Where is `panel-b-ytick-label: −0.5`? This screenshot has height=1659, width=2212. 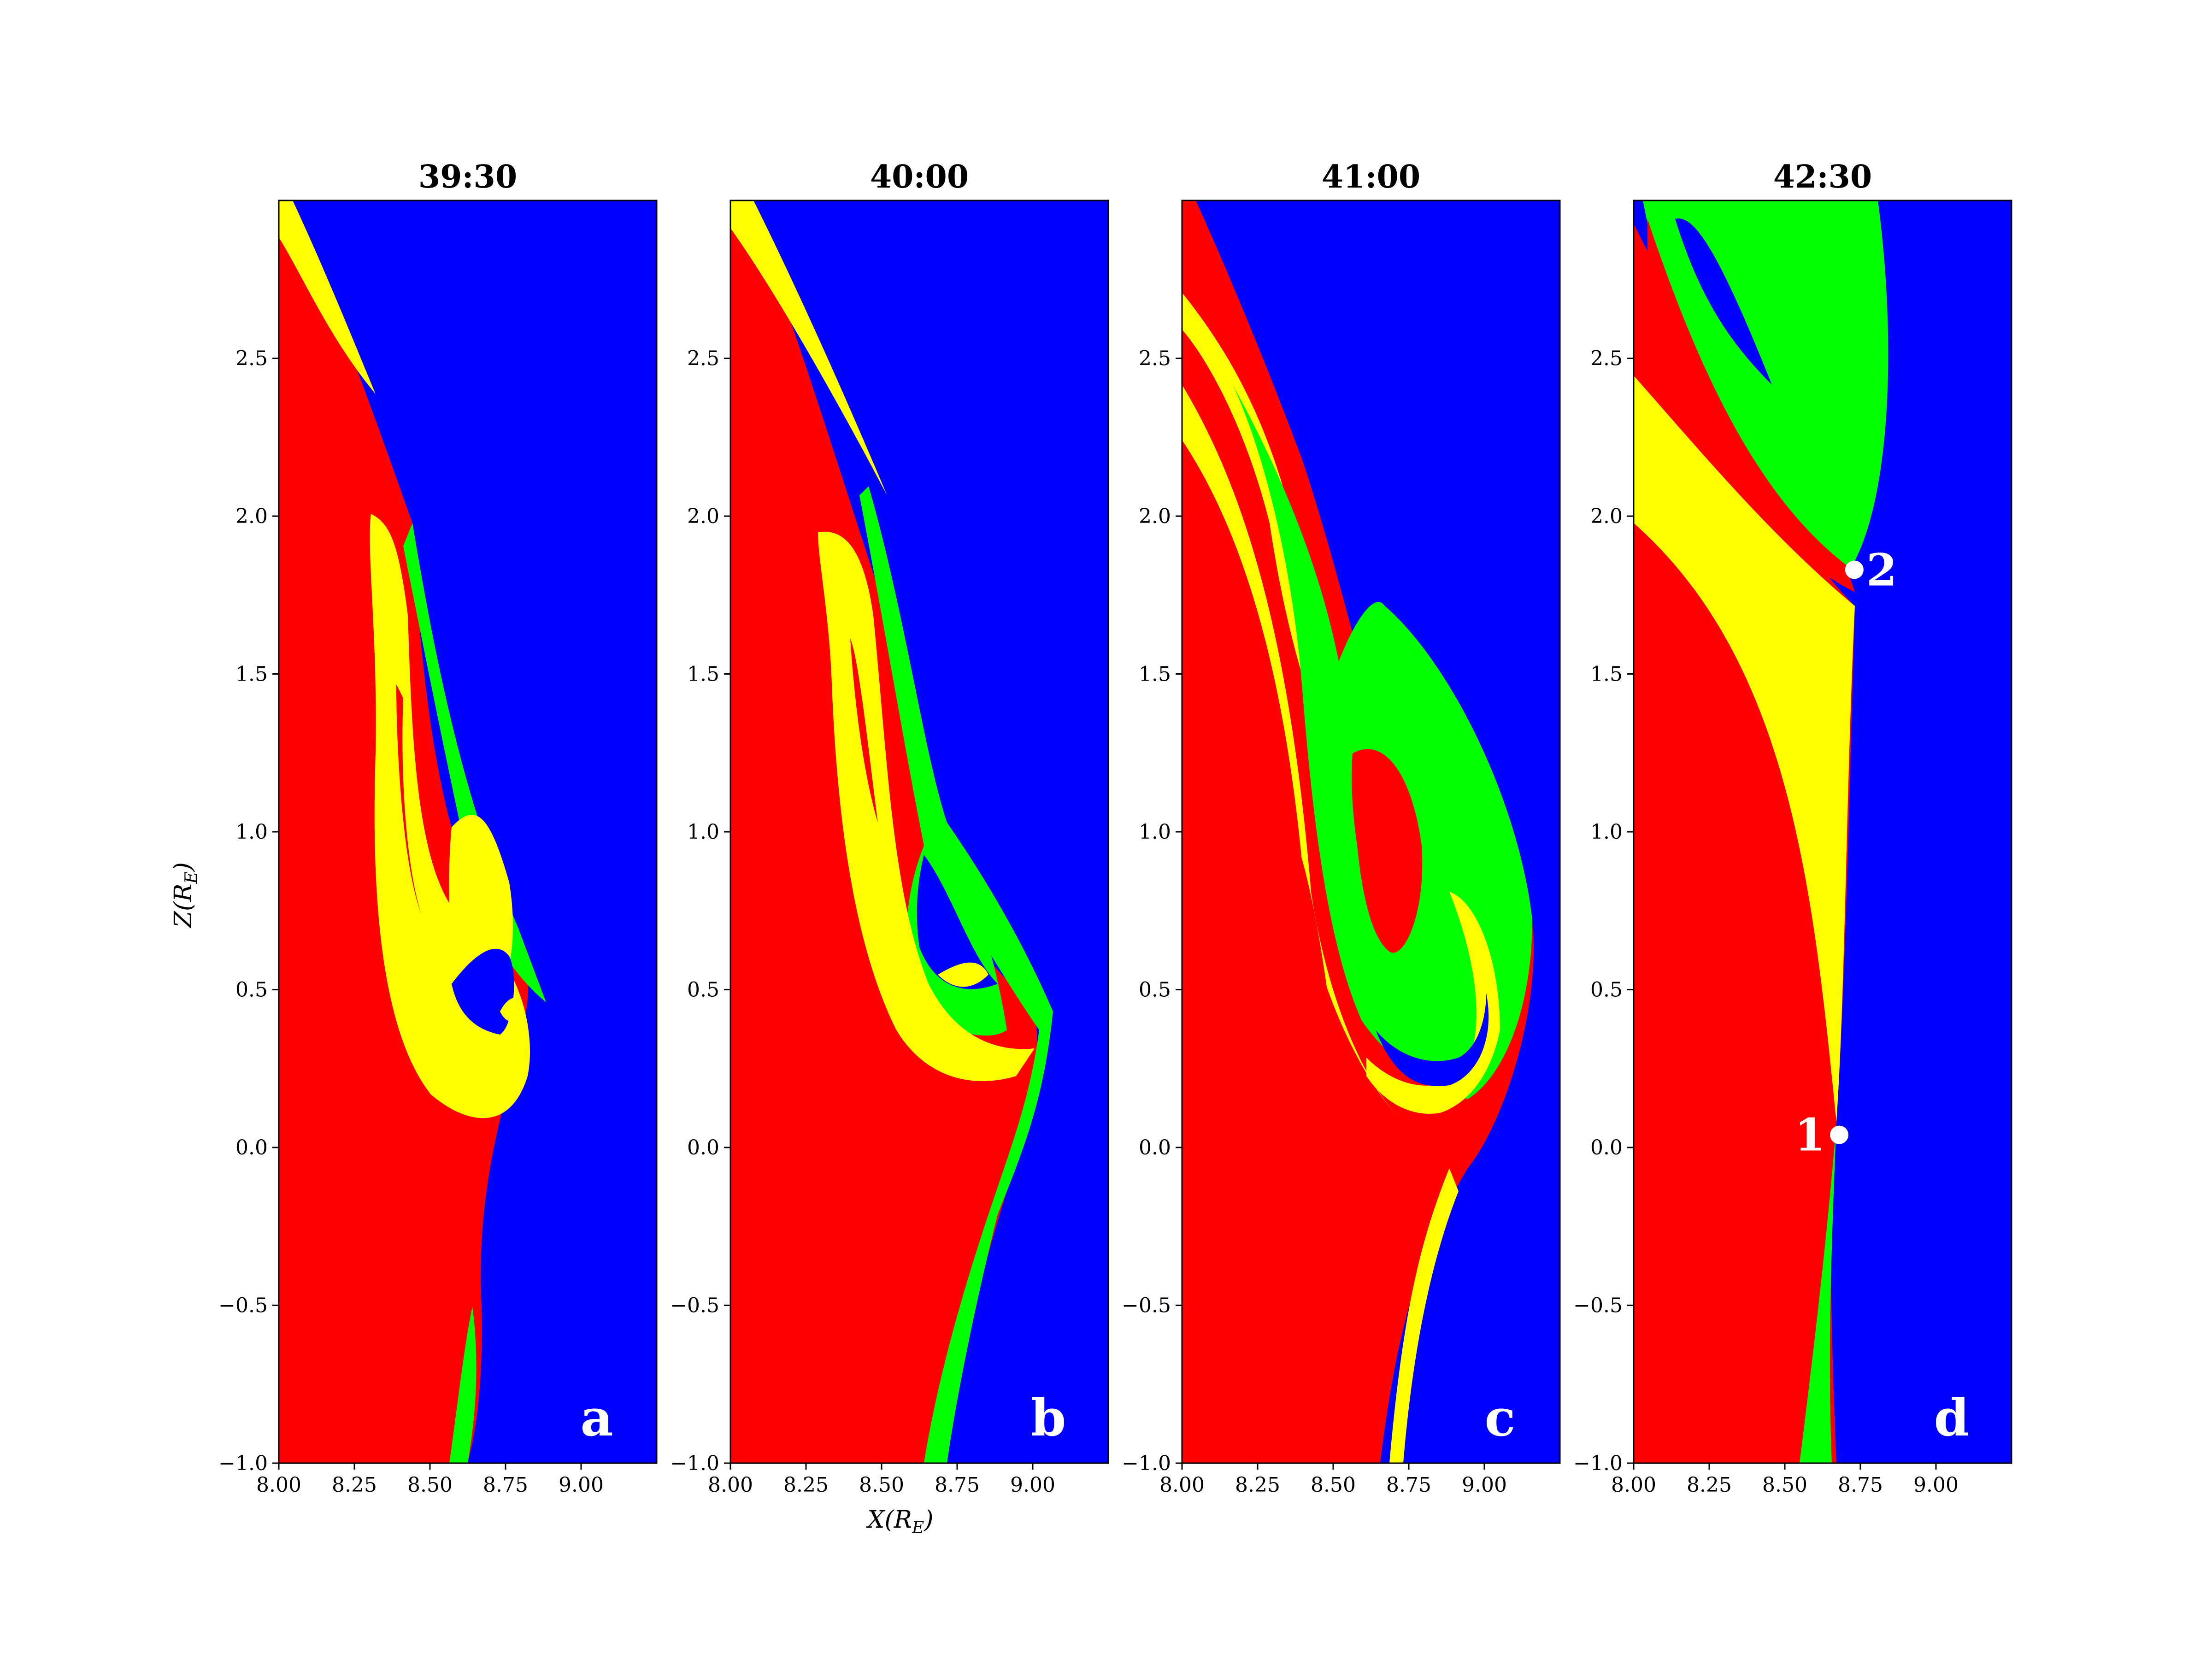
panel-b-ytick-label: −0.5 is located at coordinates (694, 1306).